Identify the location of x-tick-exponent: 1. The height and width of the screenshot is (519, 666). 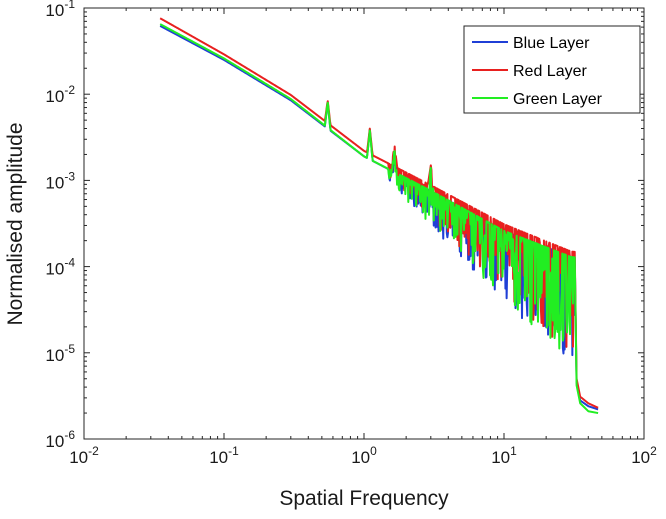
(513, 451).